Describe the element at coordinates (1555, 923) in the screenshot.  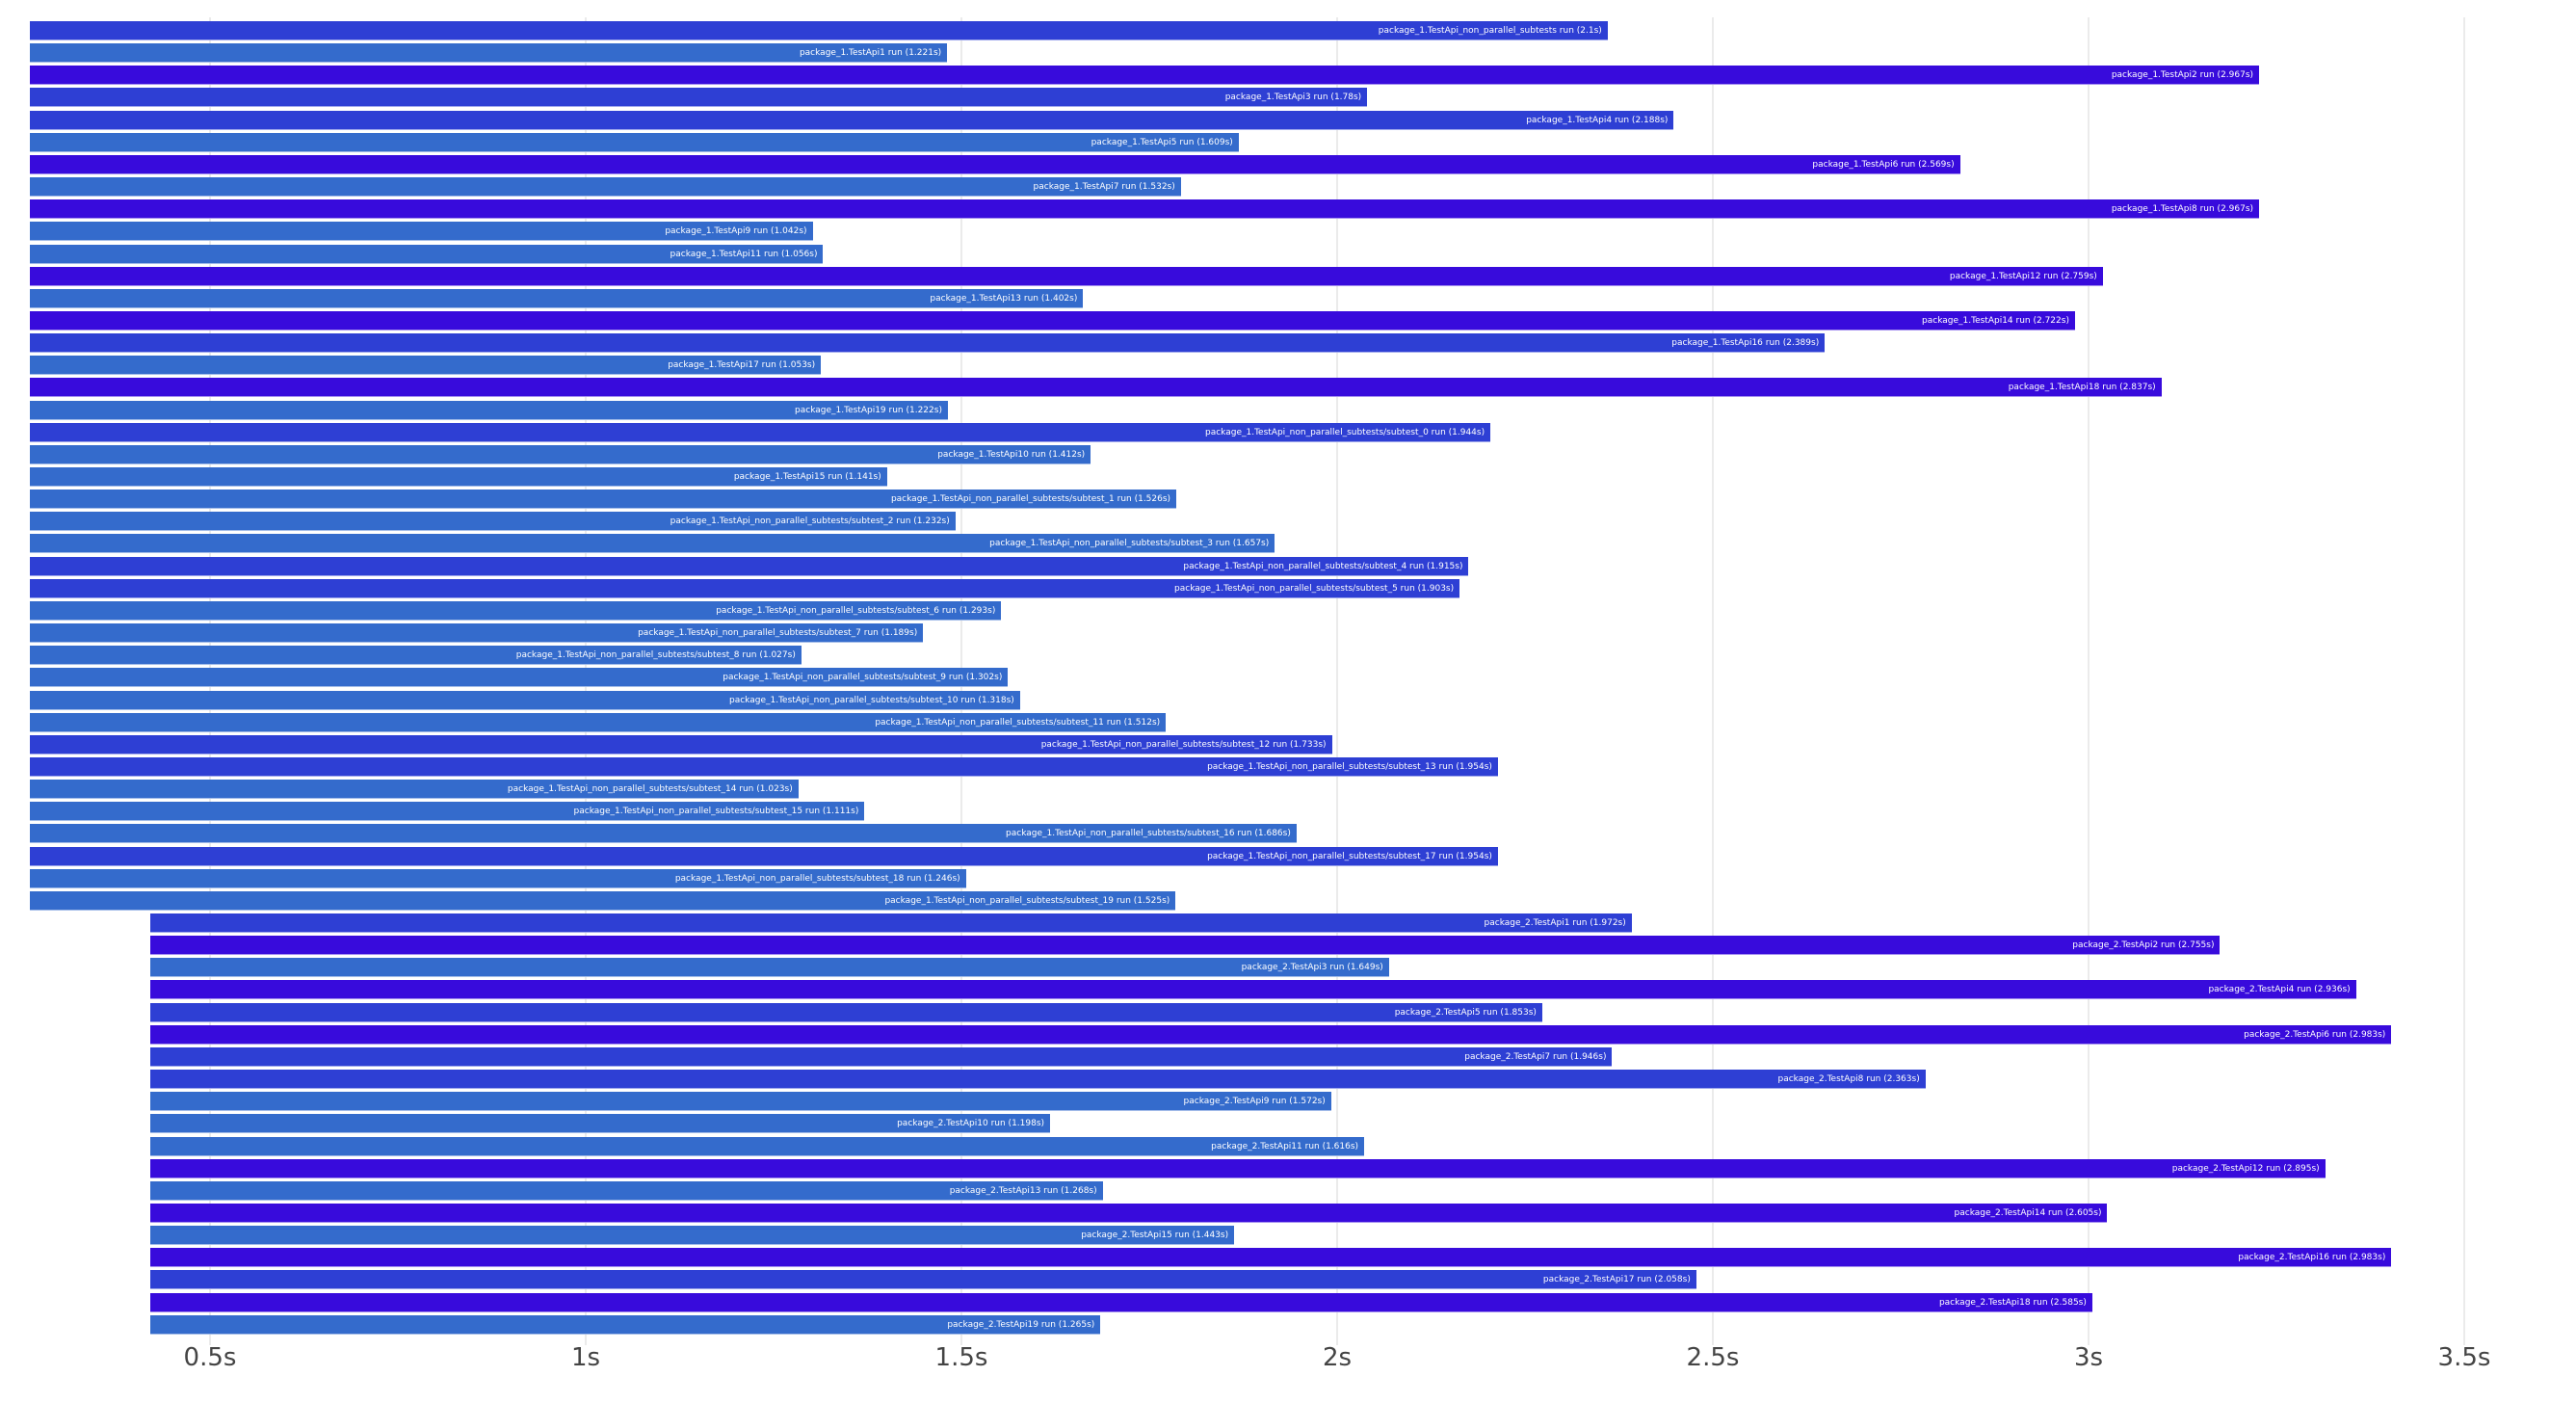
I see `bar-label: package_2.TestApi1 run (1.972s)` at that location.